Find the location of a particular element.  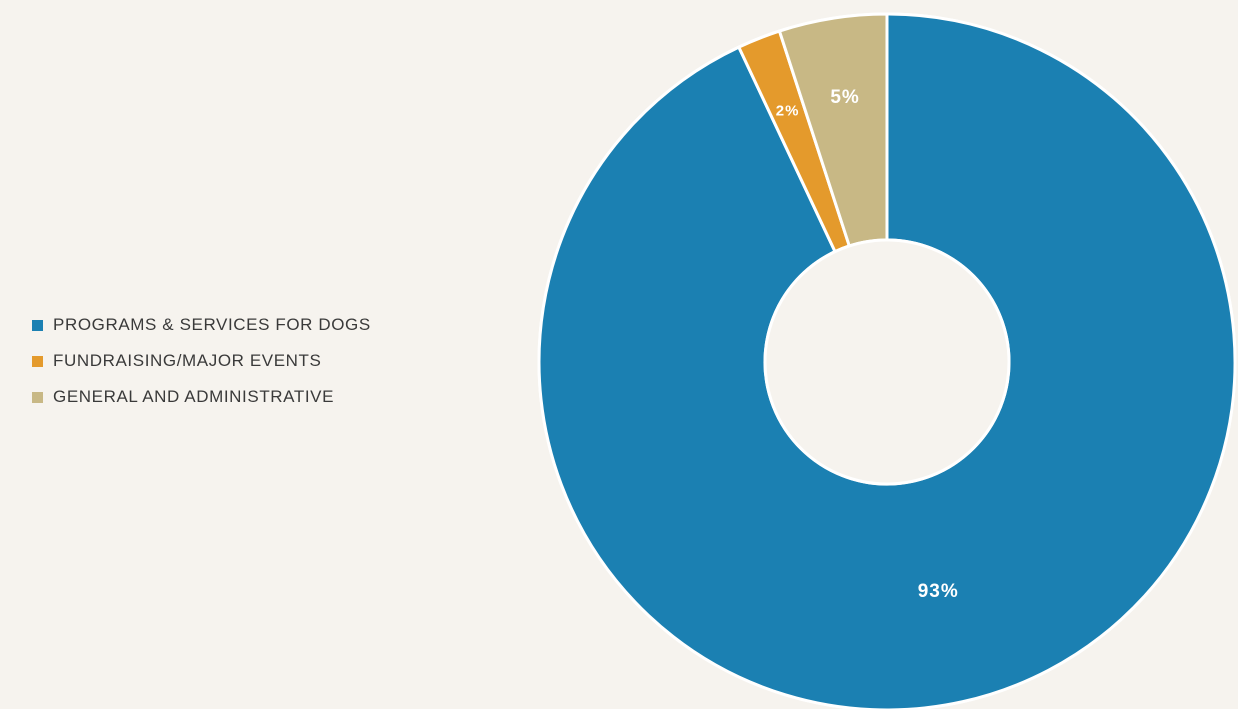

legend-item-general: GENERAL AND ADMINISTRATIVE is located at coordinates (201, 397).